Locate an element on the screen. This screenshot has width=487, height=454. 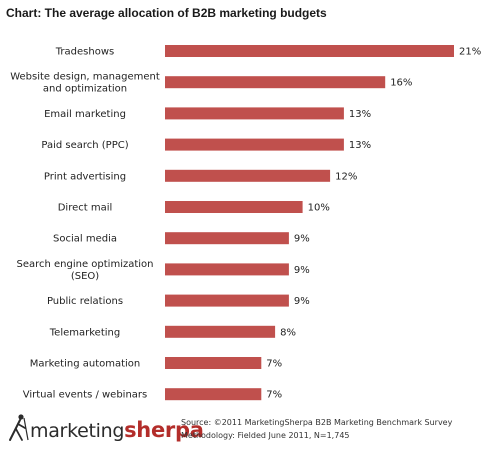
category-label-5: Direct mail is located at coordinates (85, 208).